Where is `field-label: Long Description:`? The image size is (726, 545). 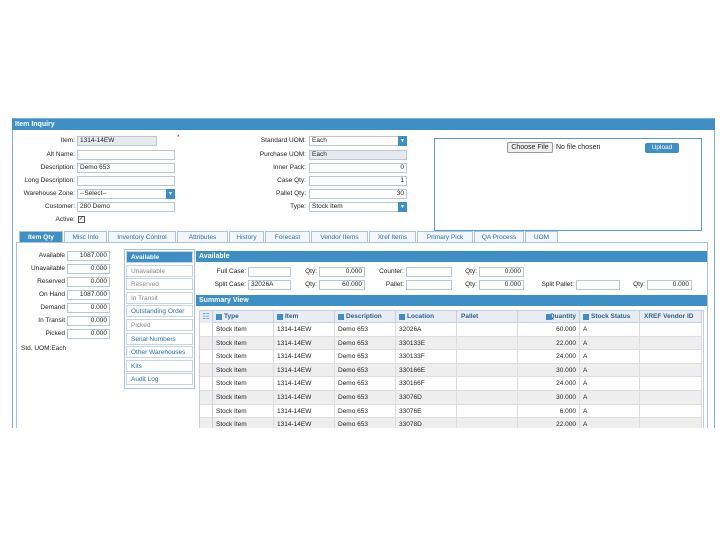 field-label: Long Description: is located at coordinates (49, 180).